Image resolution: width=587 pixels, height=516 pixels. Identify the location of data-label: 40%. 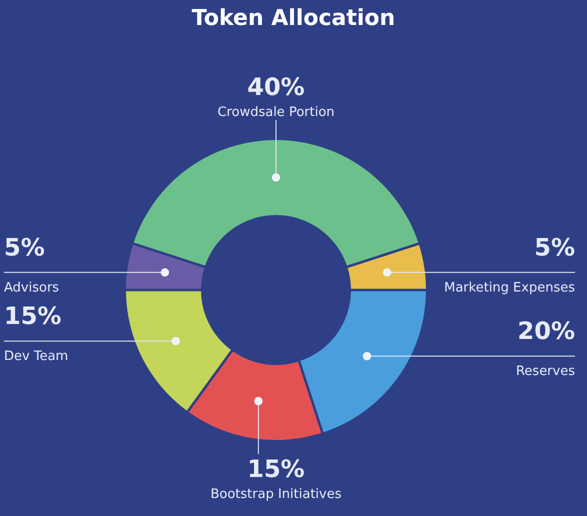
(276, 87).